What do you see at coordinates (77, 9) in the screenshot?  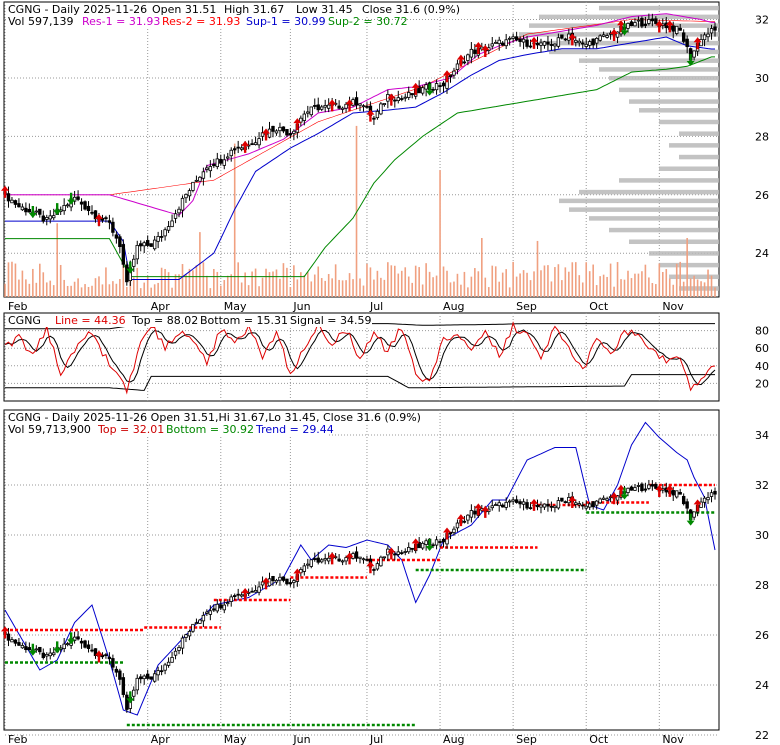 I see `header1-symbol: CGNG - Daily 2025-11-26` at bounding box center [77, 9].